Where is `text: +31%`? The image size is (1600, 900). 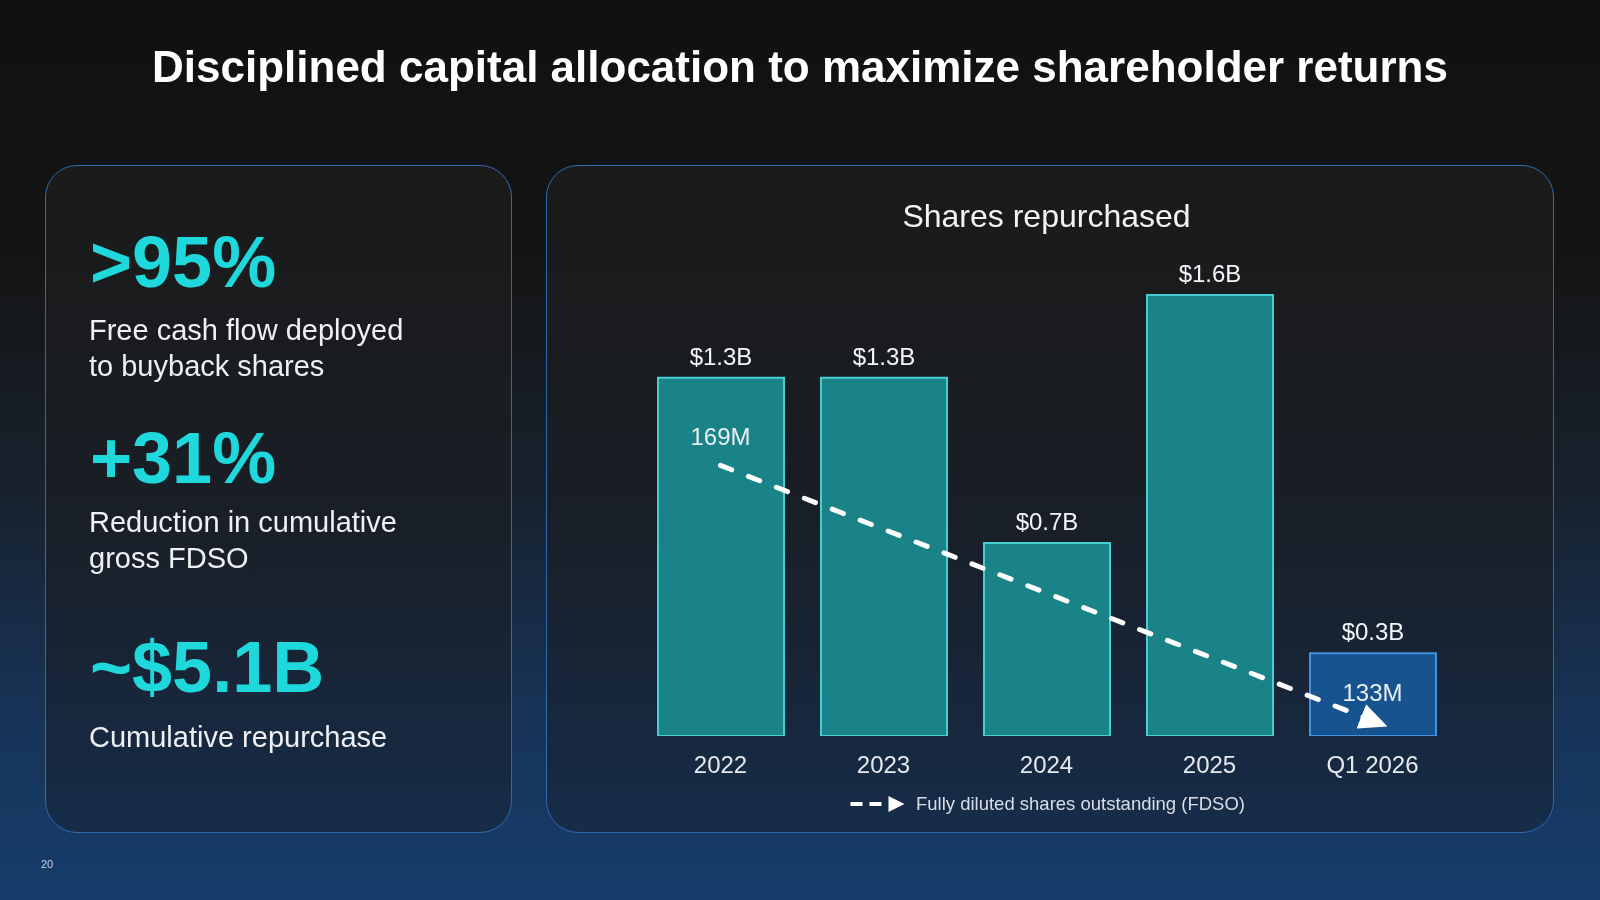 text: +31% is located at coordinates (183, 458).